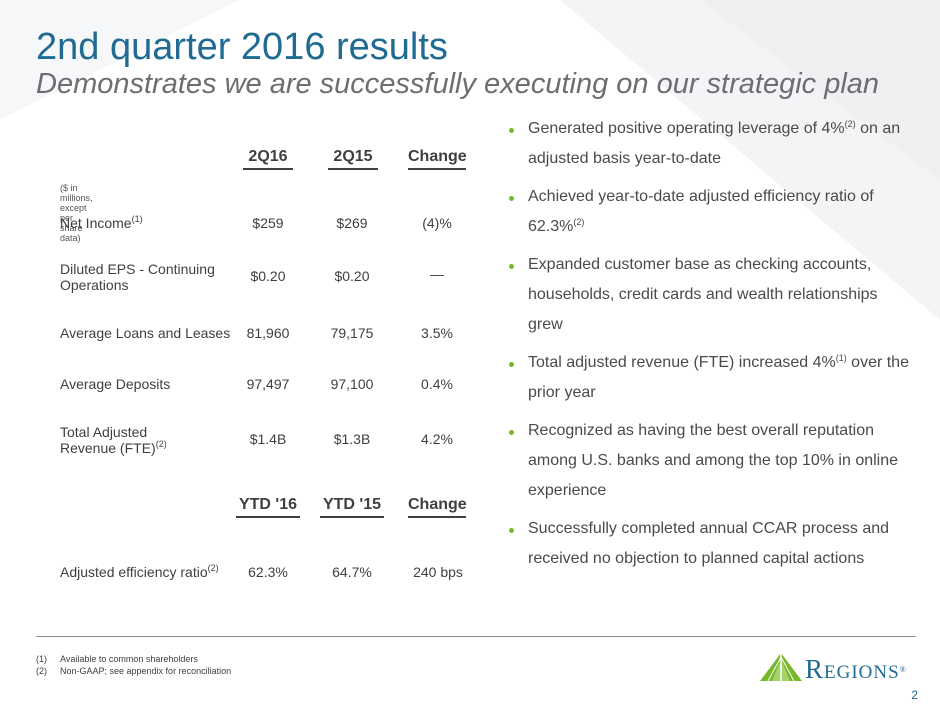 The image size is (940, 705). I want to click on column-header-ytd-change: Change, so click(437, 507).